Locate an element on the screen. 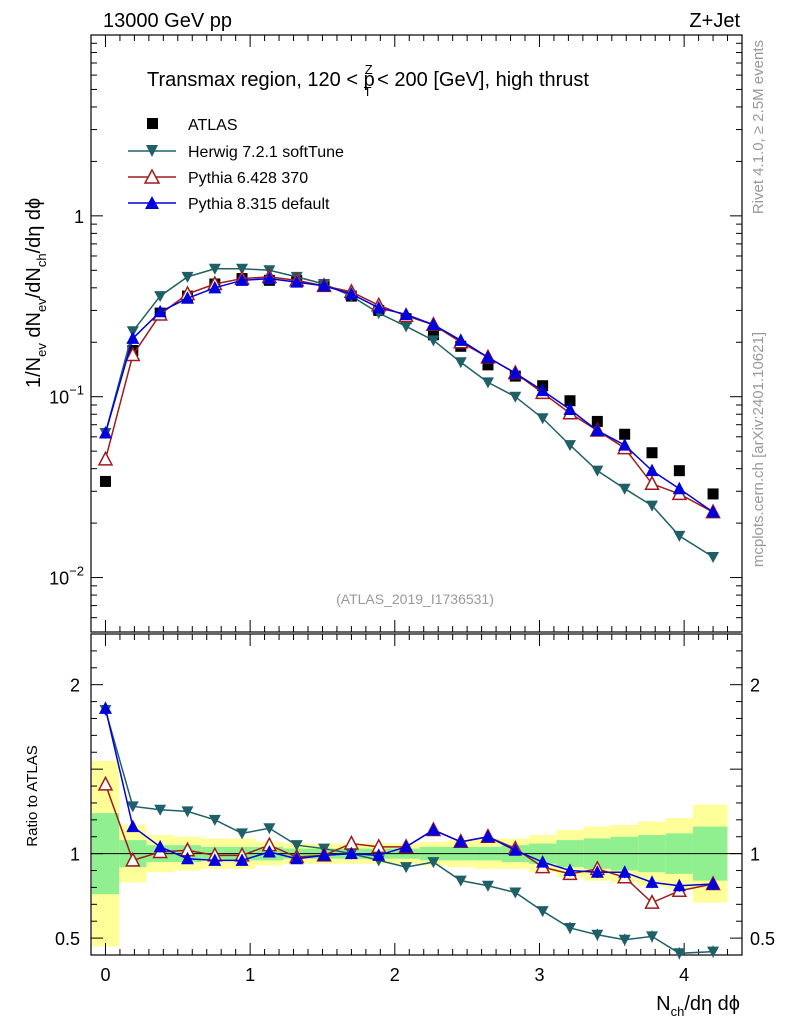 This screenshot has width=786, height=1024. y-tick-exponent: −1 is located at coordinates (76, 390).